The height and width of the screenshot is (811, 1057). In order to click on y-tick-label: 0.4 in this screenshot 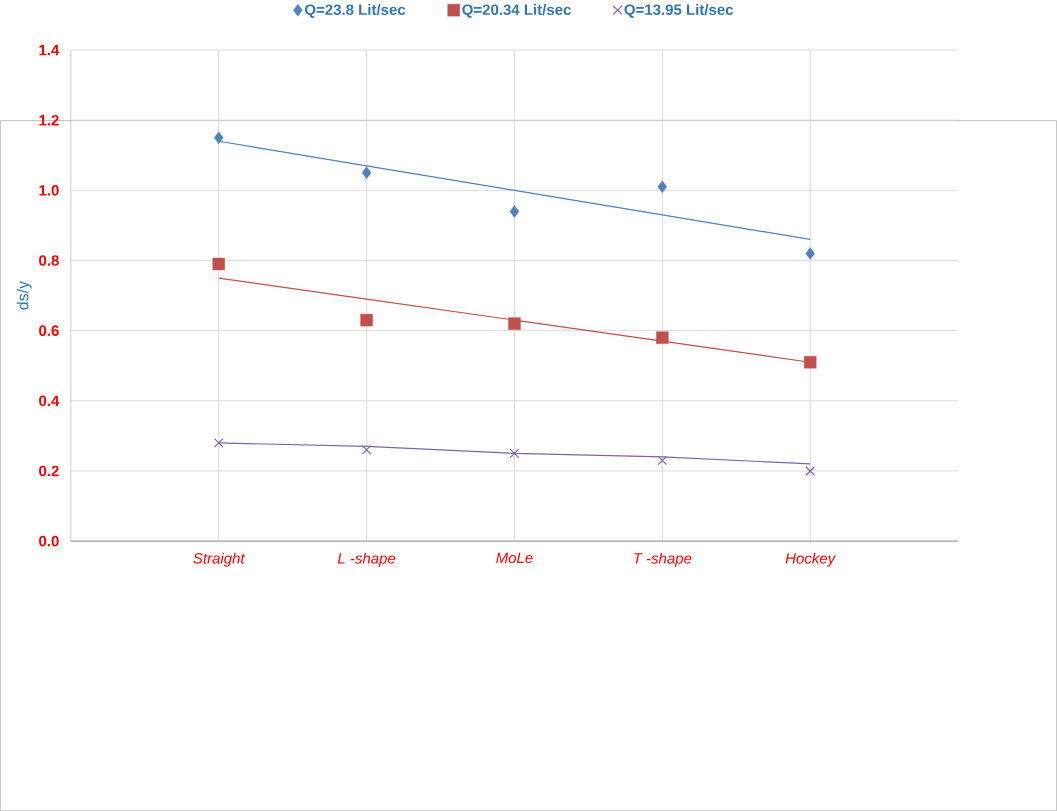, I will do `click(49, 401)`.